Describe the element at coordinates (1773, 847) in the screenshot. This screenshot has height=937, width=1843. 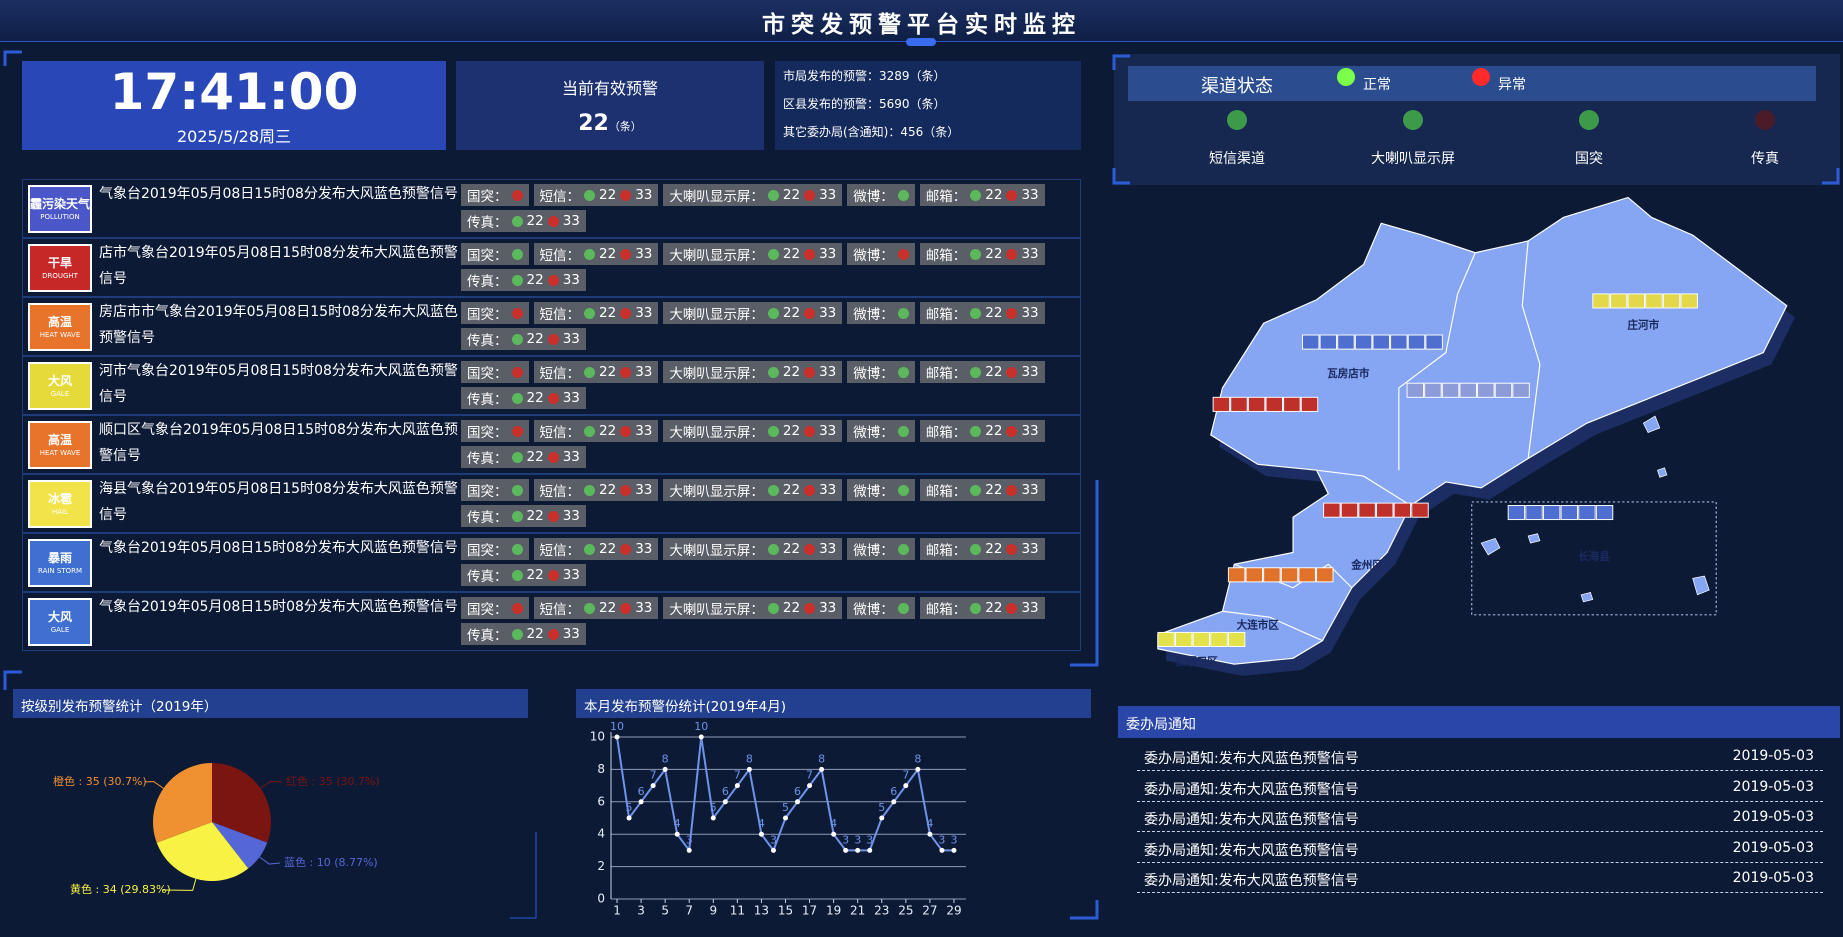
I see `notice-date: 2019-05-03` at that location.